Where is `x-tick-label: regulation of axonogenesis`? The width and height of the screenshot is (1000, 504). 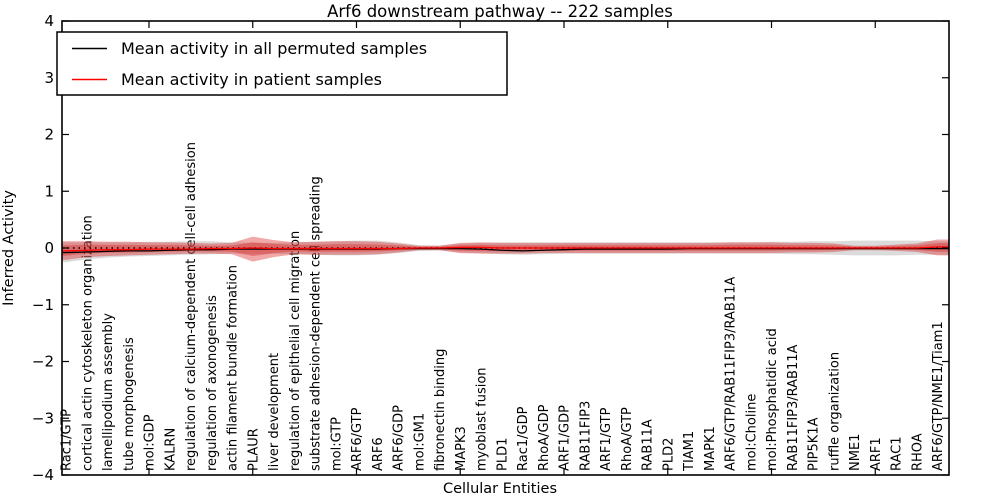
x-tick-label: regulation of axonogenesis is located at coordinates (212, 383).